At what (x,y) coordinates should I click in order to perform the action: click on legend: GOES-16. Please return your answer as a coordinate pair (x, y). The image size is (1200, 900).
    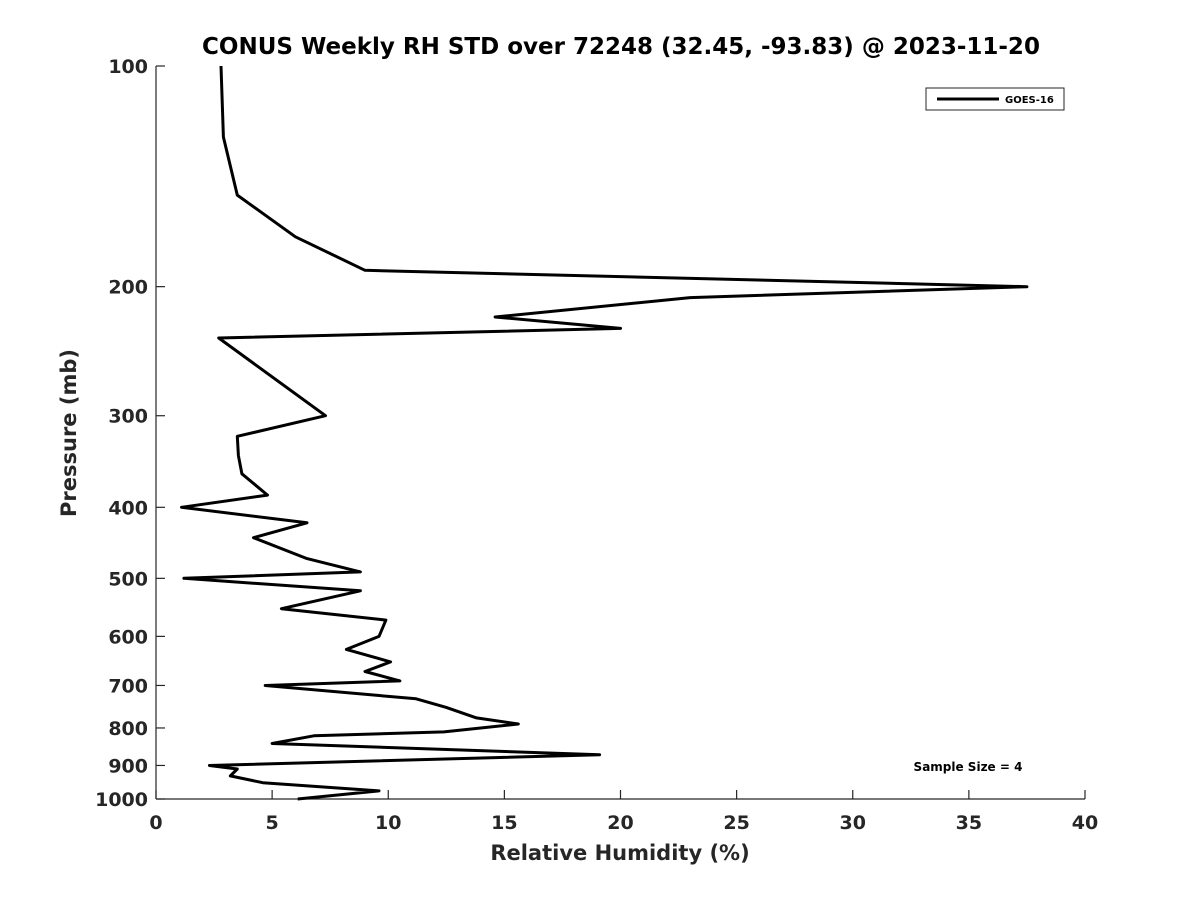
    Looking at the image, I should click on (995, 99).